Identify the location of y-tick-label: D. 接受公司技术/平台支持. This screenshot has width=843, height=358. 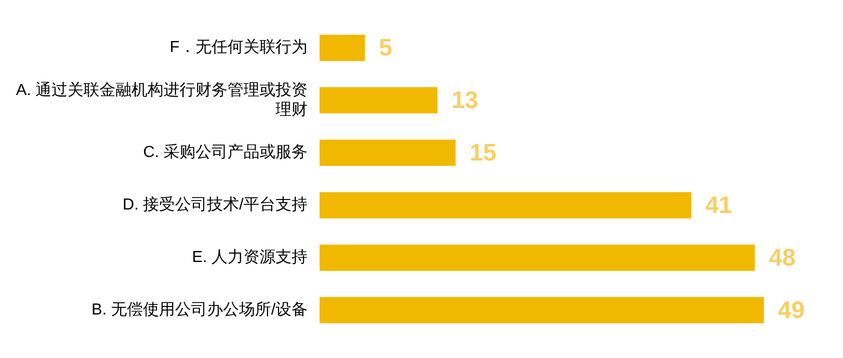
(215, 205).